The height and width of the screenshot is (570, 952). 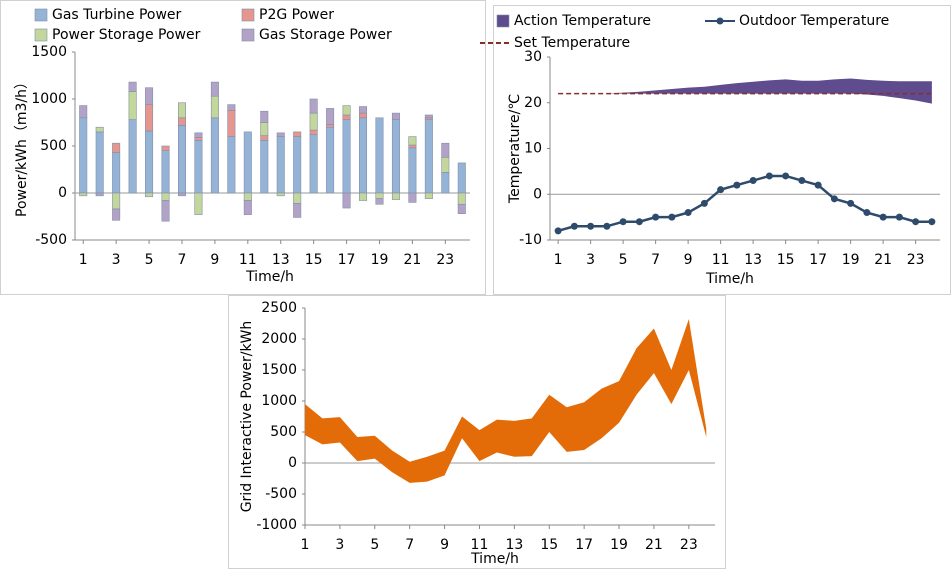 I want to click on x-tick-label: 21, so click(x=883, y=260).